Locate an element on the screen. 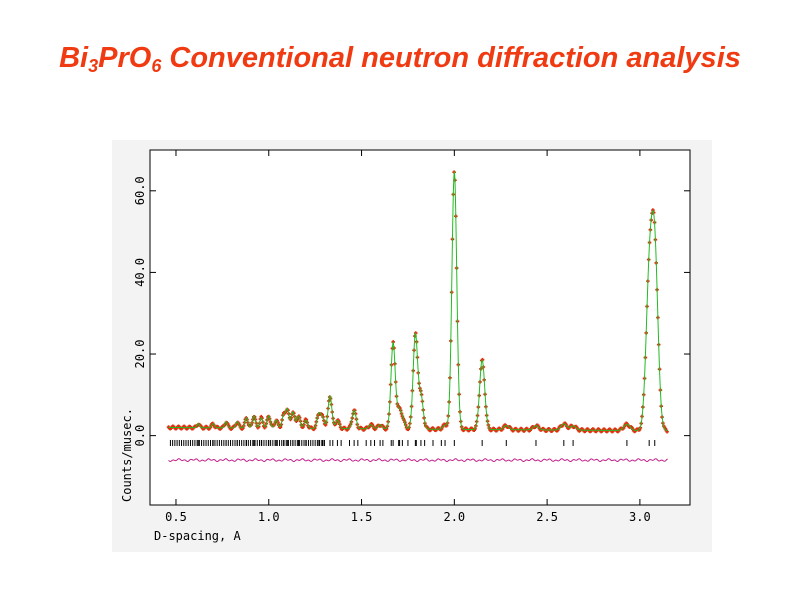 The image size is (800, 600). title-prefix: Bi is located at coordinates (74, 58).